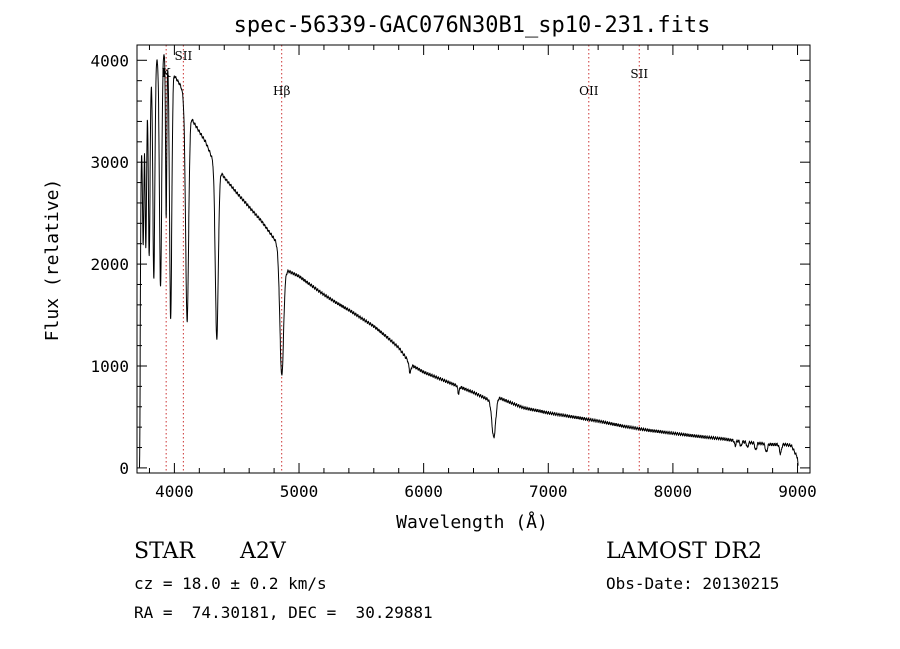  Describe the element at coordinates (472, 25) in the screenshot. I see `chart-title: spec-56339-GAC076N30B1_sp10-231.fits` at that location.